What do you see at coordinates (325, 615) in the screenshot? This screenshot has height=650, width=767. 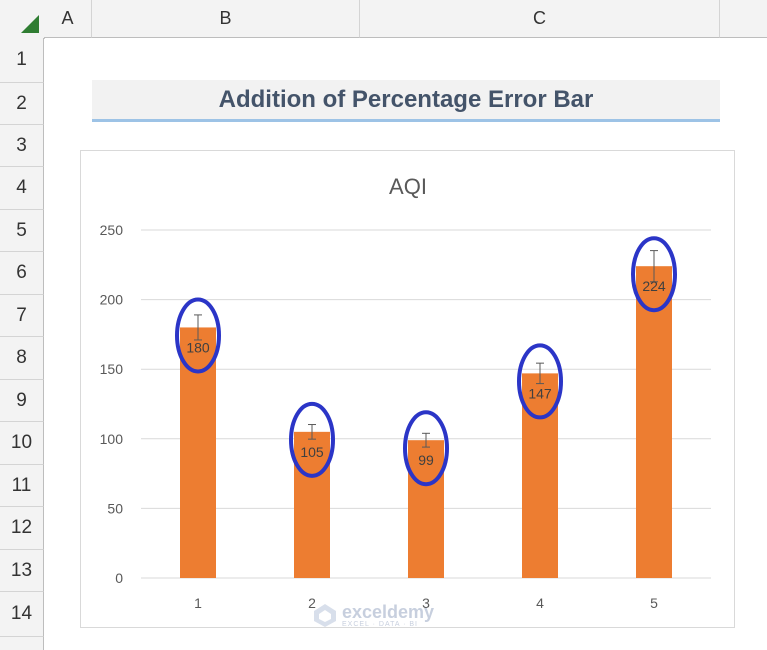 I see `exceldemy-logo-icon` at bounding box center [325, 615].